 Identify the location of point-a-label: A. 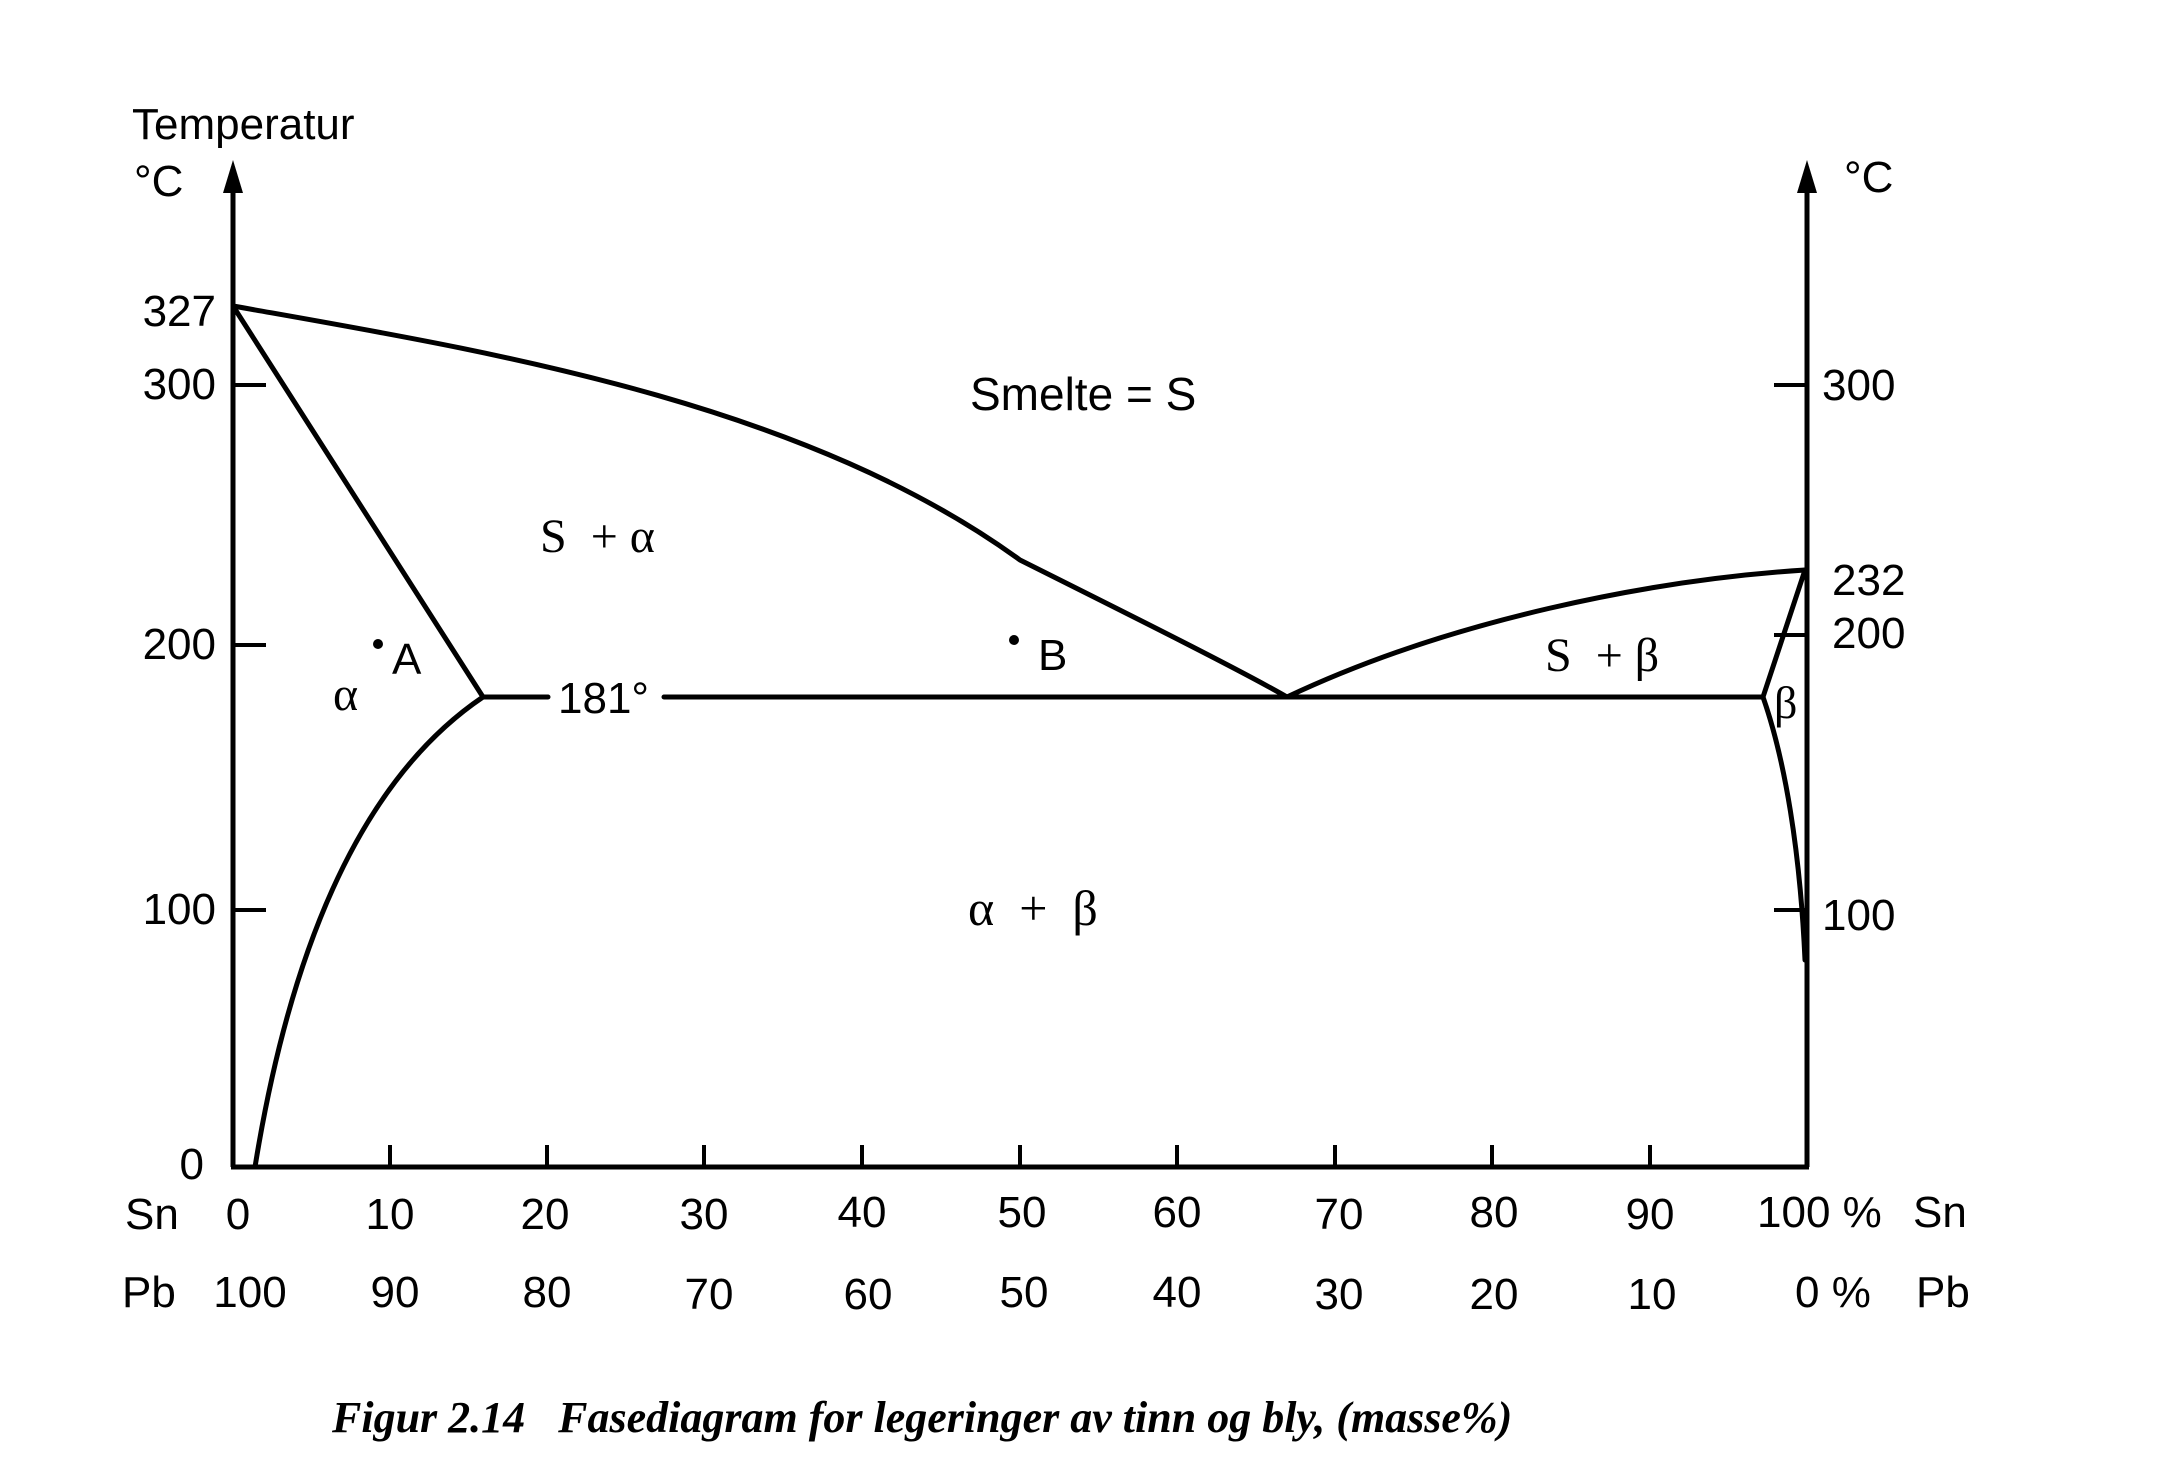
(407, 659).